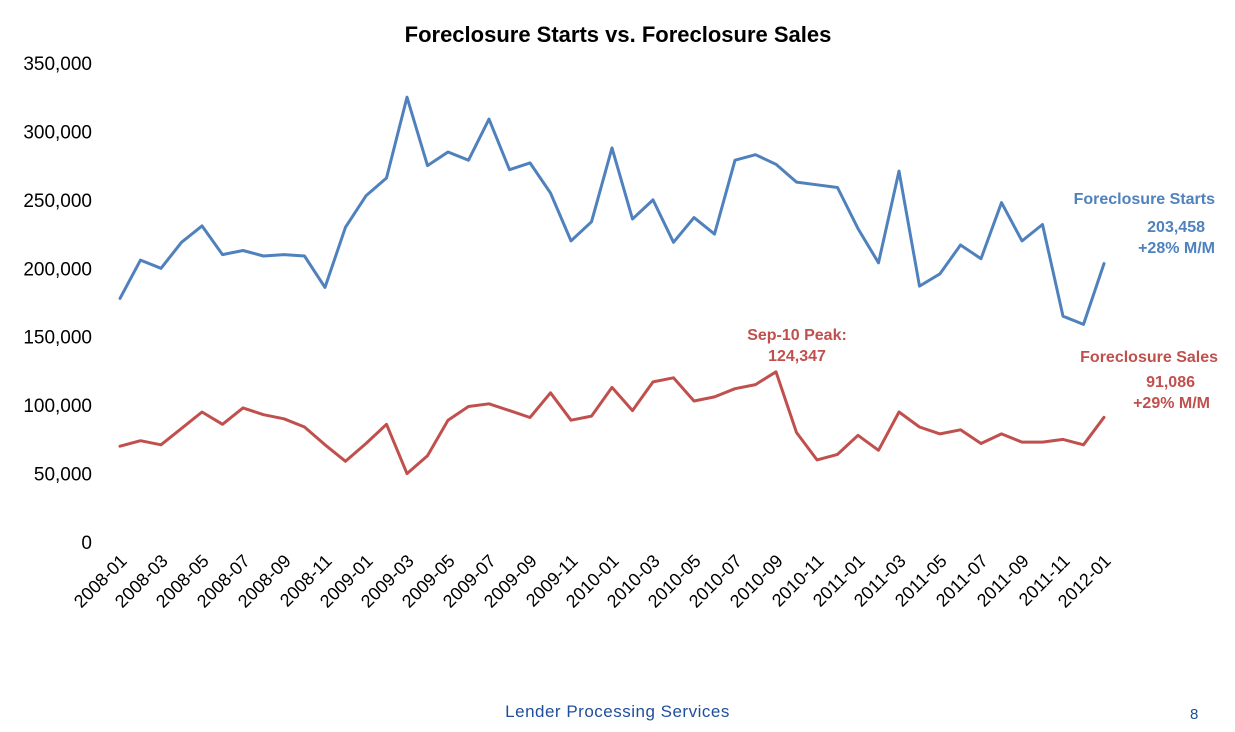  I want to click on y-tick-label: 250,000, so click(57, 201).